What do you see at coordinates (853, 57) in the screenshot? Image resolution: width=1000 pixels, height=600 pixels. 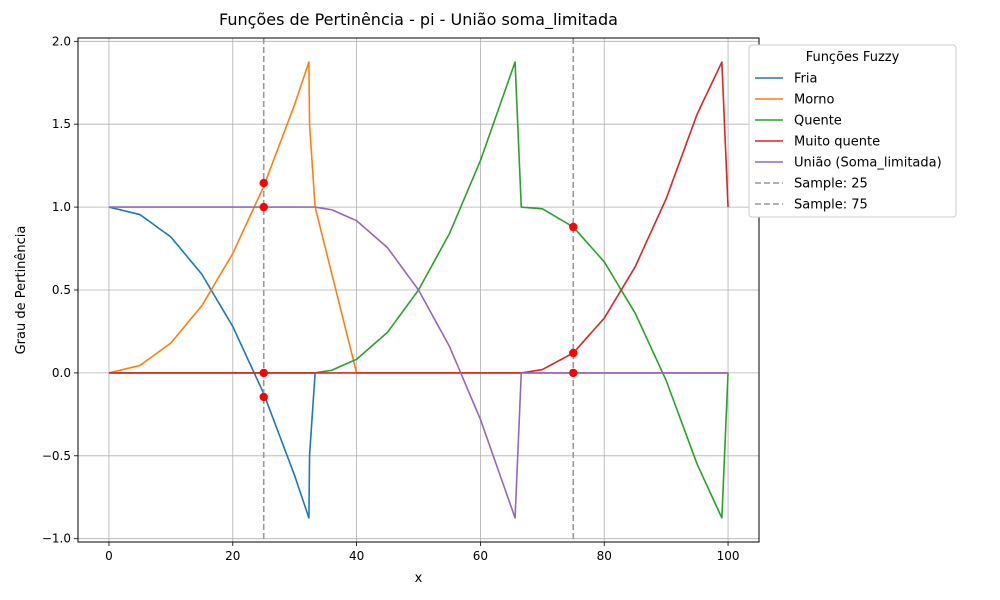 I see `legend-title: Funções Fuzzy` at bounding box center [853, 57].